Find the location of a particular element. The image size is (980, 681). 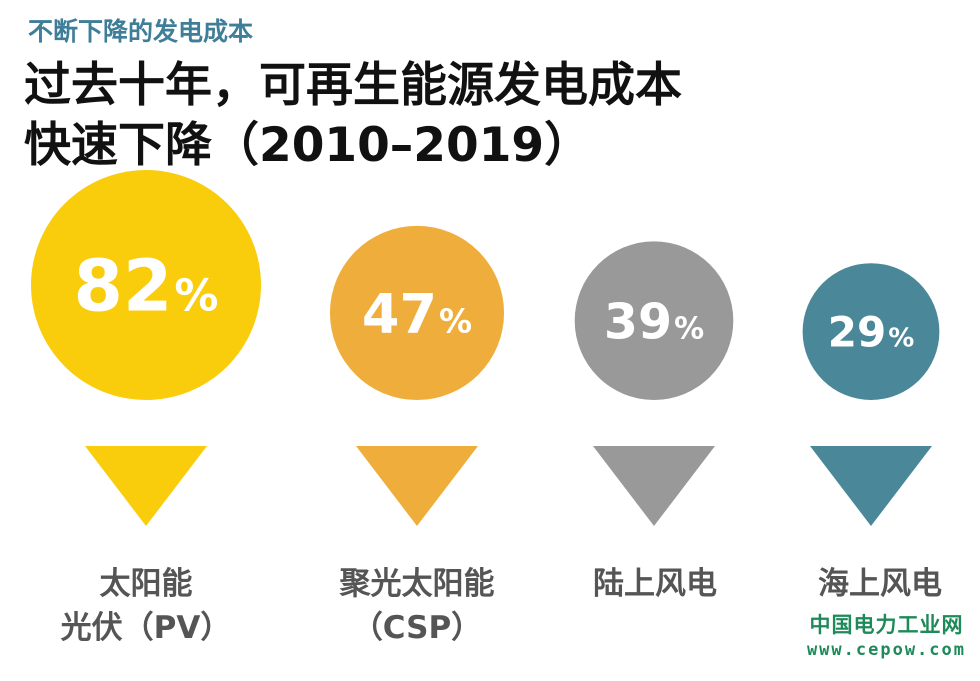

value-circle-onshore-wind is located at coordinates (654, 320).